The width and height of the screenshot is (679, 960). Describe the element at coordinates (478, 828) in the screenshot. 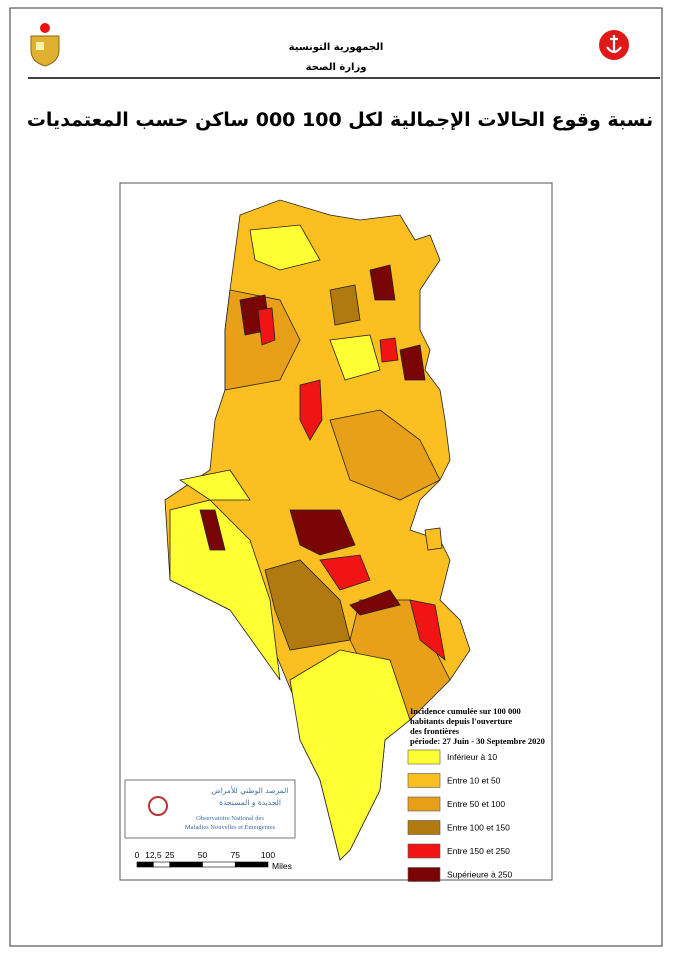

I see `legend-label: Entre 100 et 150` at that location.